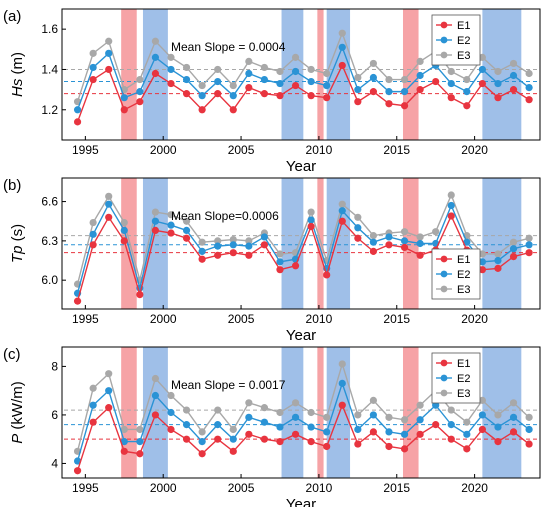  What do you see at coordinates (54, 463) in the screenshot?
I see `y-tick-label: 4` at bounding box center [54, 463].